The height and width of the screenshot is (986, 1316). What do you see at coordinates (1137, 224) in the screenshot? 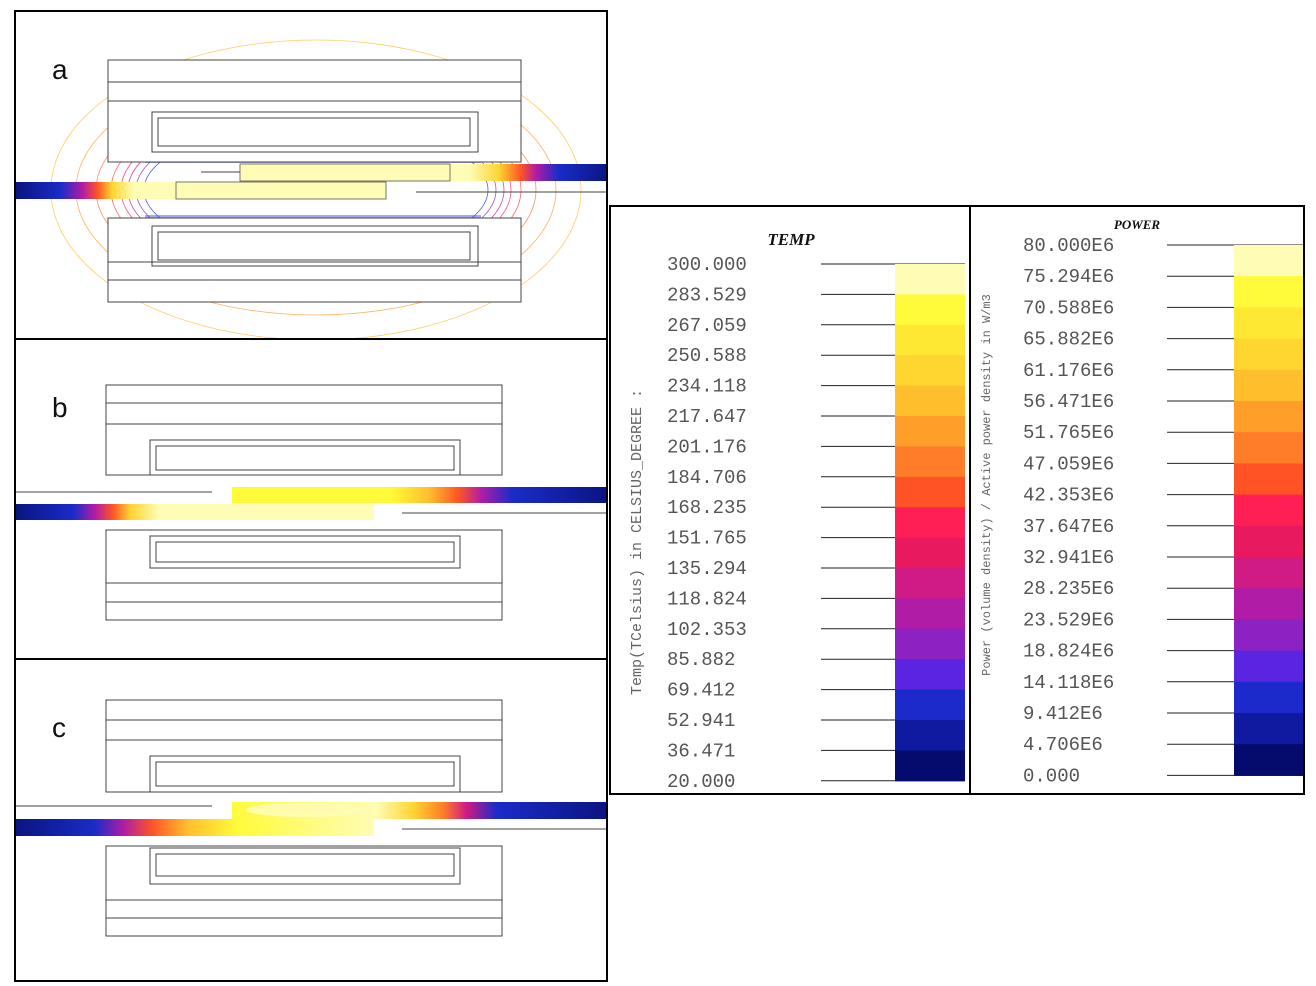
I see `power-legend-title: POWER` at bounding box center [1137, 224].